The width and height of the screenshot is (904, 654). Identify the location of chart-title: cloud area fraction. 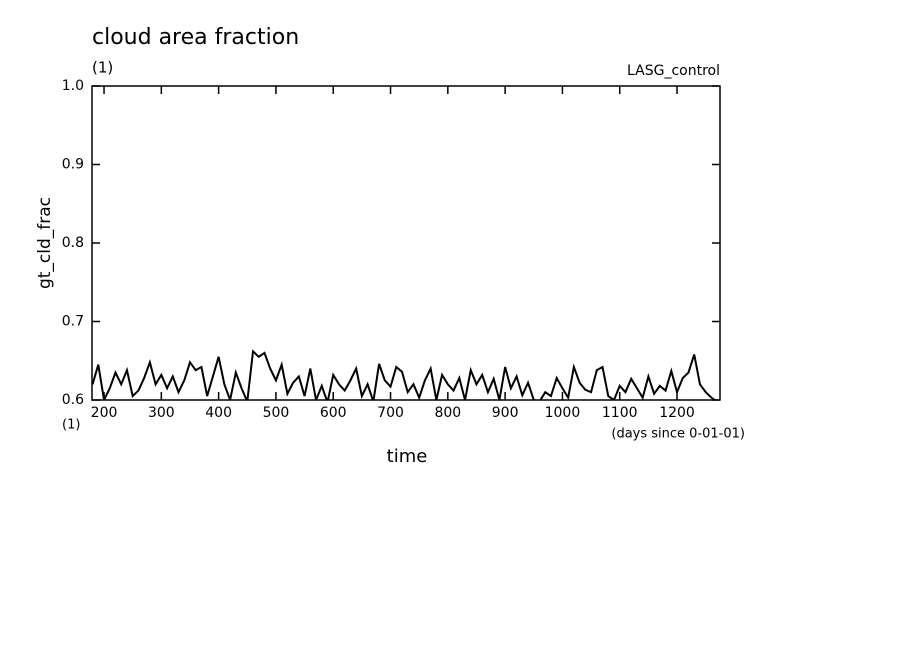
(195, 37).